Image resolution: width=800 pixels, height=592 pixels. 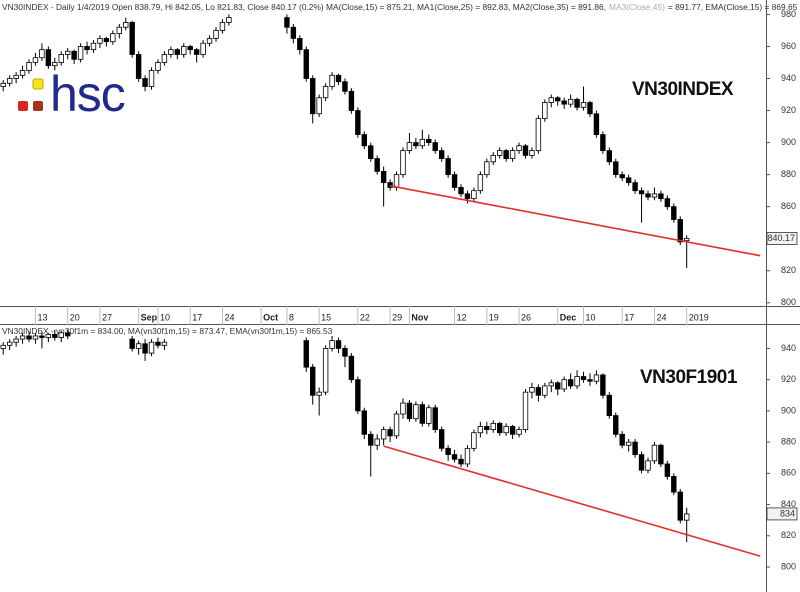 What do you see at coordinates (494, 317) in the screenshot?
I see `x-tick-label: 19` at bounding box center [494, 317].